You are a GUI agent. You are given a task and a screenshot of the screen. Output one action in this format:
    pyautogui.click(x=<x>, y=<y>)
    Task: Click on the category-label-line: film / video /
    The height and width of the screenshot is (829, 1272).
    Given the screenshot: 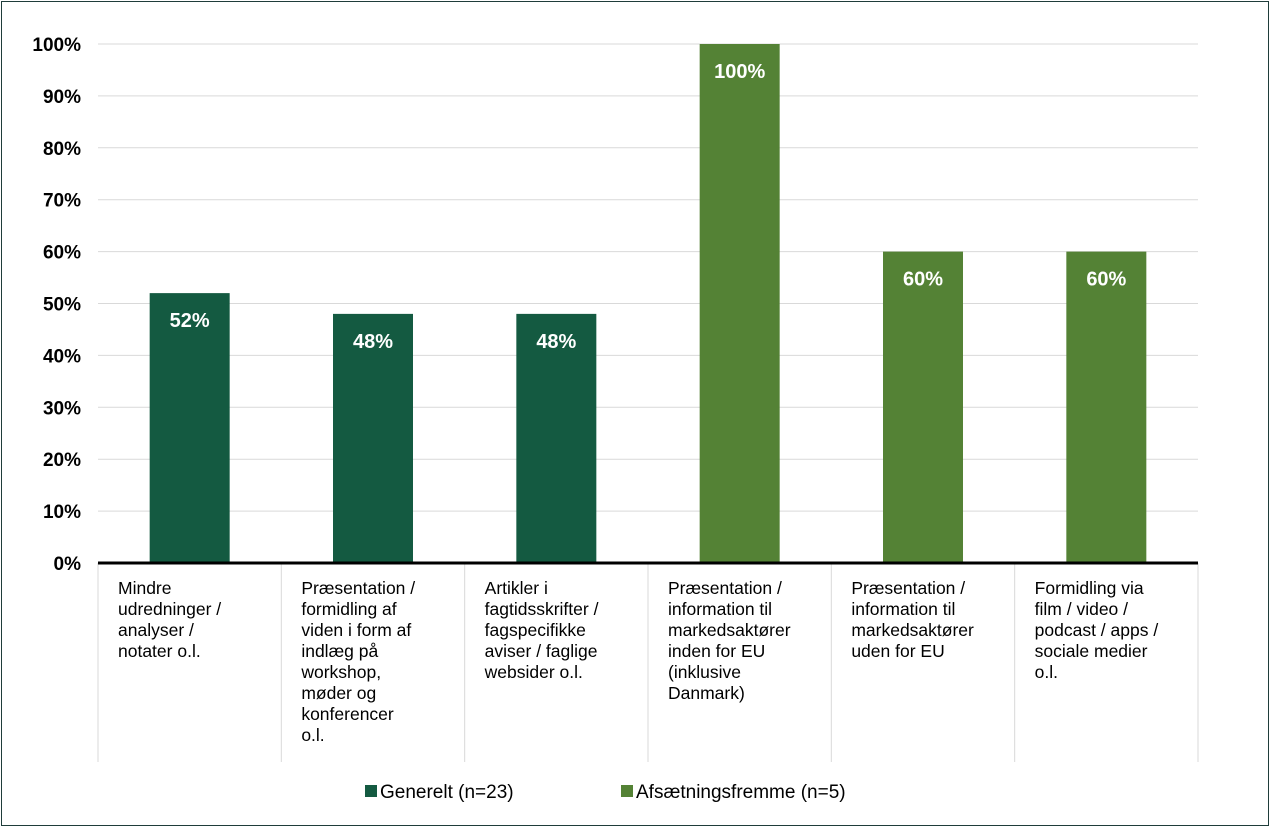 What is the action you would take?
    pyautogui.click(x=1081, y=609)
    